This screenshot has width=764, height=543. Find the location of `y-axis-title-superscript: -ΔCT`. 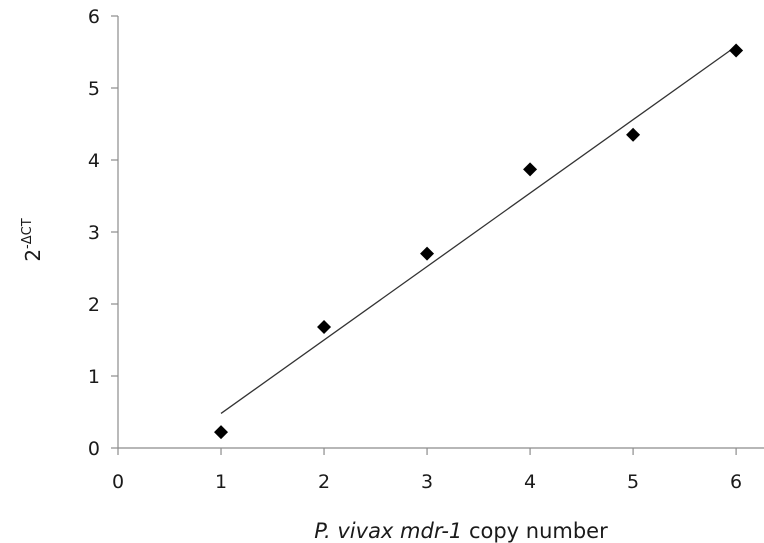

y-axis-title-superscript: -ΔCT is located at coordinates (27, 233).